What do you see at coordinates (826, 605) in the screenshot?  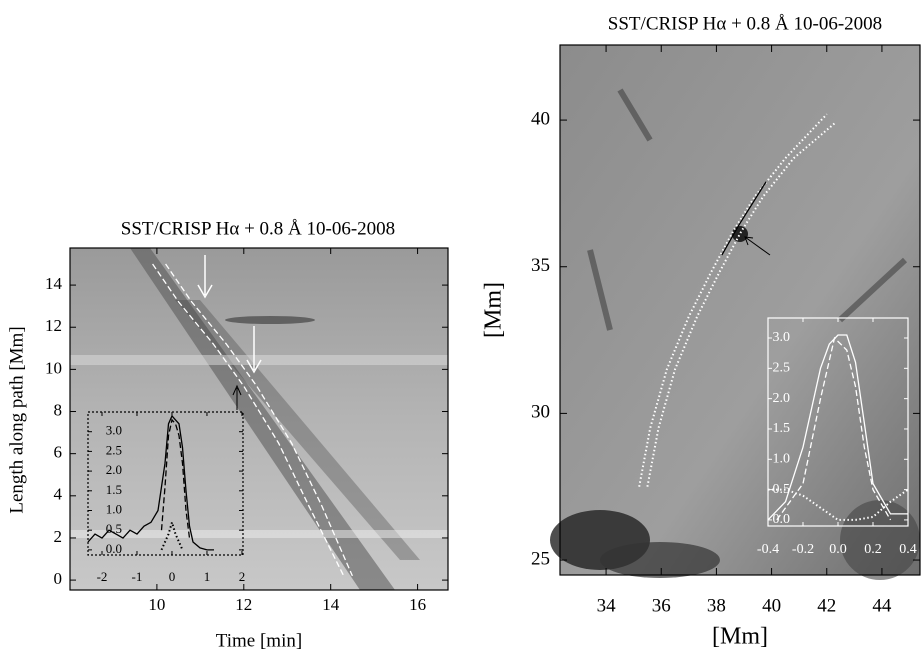 I see `x-tick-label: 42` at bounding box center [826, 605].